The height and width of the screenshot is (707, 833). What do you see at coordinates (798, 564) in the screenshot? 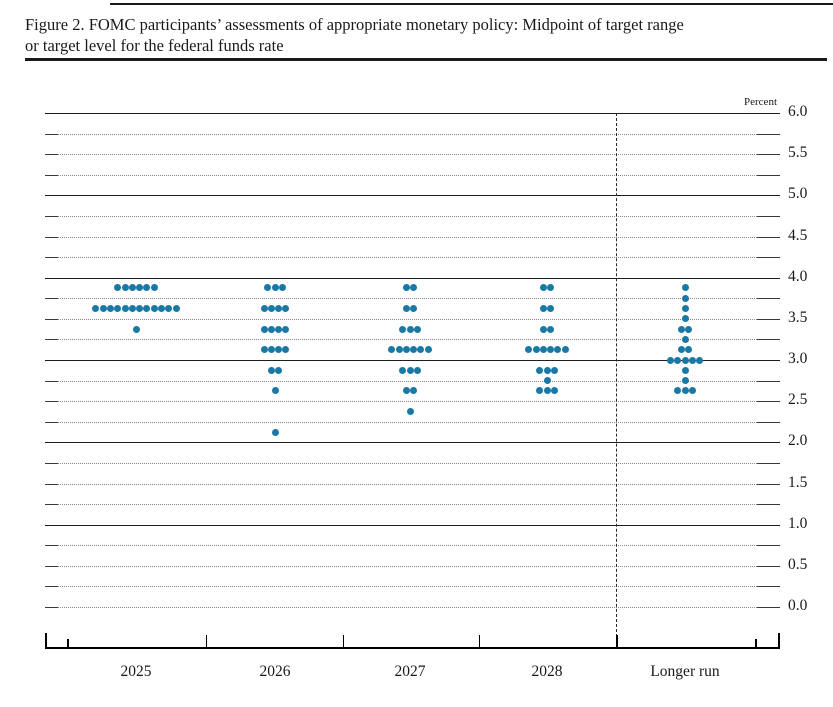
I see `y-axis-label: 0.5` at bounding box center [798, 564].